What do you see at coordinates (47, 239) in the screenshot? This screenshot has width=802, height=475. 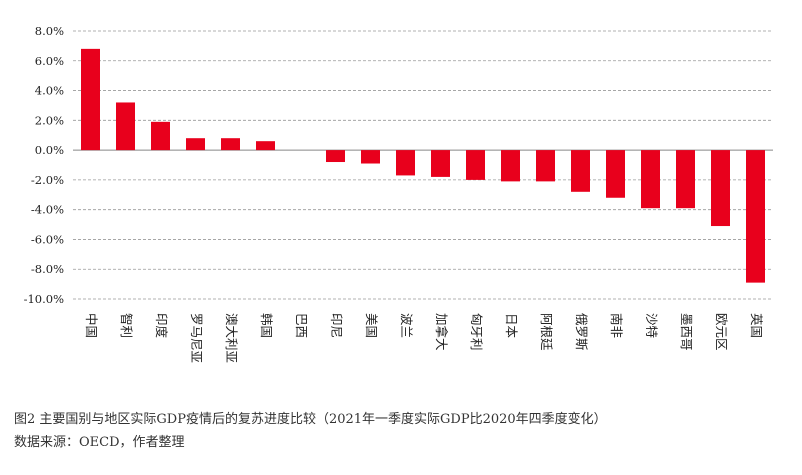 I see `y-tick-label: -6.0%` at bounding box center [47, 239].